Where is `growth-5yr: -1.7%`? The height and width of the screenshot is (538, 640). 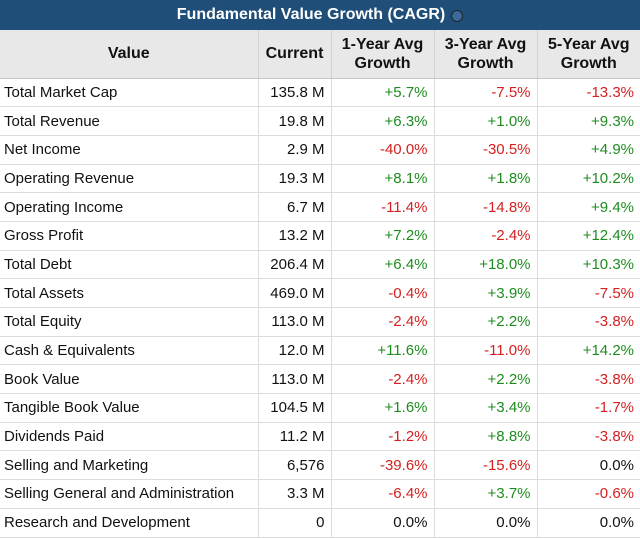
growth-5yr: -1.7% is located at coordinates (588, 408).